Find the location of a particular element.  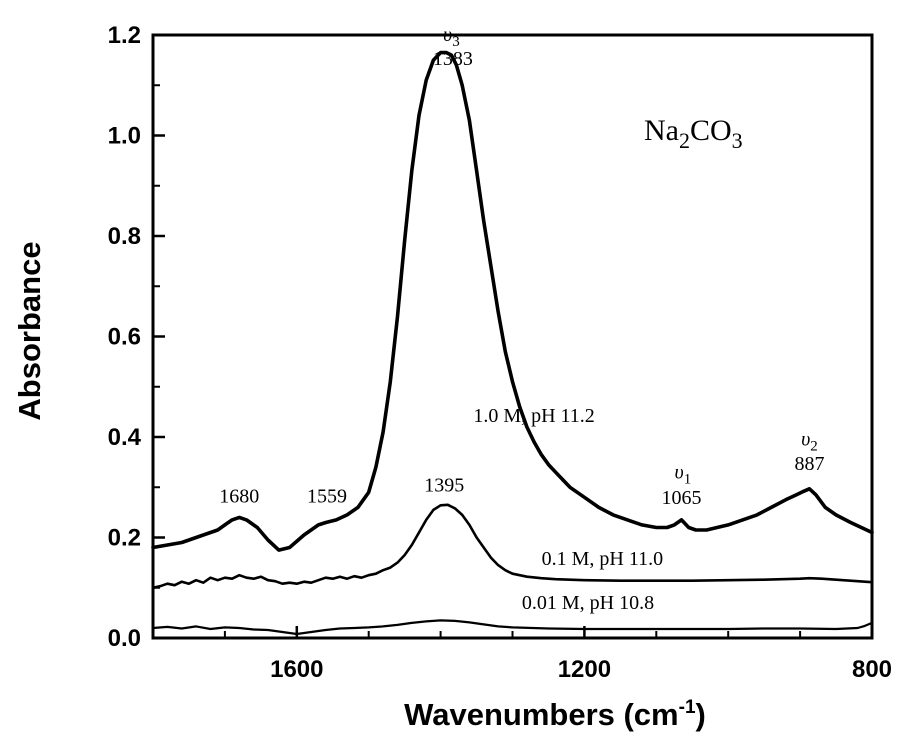

y-tick-label: 0.4 is located at coordinates (125, 437).